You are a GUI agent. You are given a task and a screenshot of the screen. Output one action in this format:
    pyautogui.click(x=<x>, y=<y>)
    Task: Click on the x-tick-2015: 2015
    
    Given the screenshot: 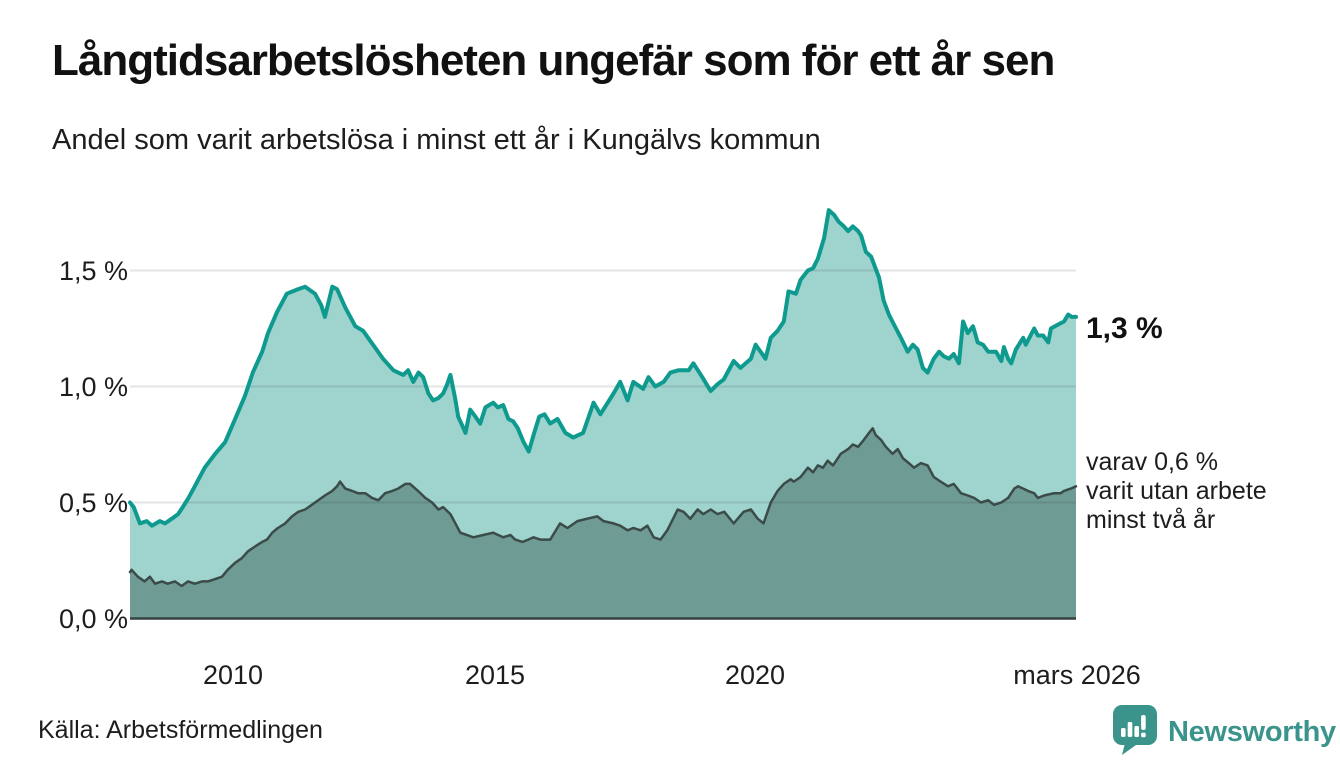 What is the action you would take?
    pyautogui.click(x=495, y=675)
    